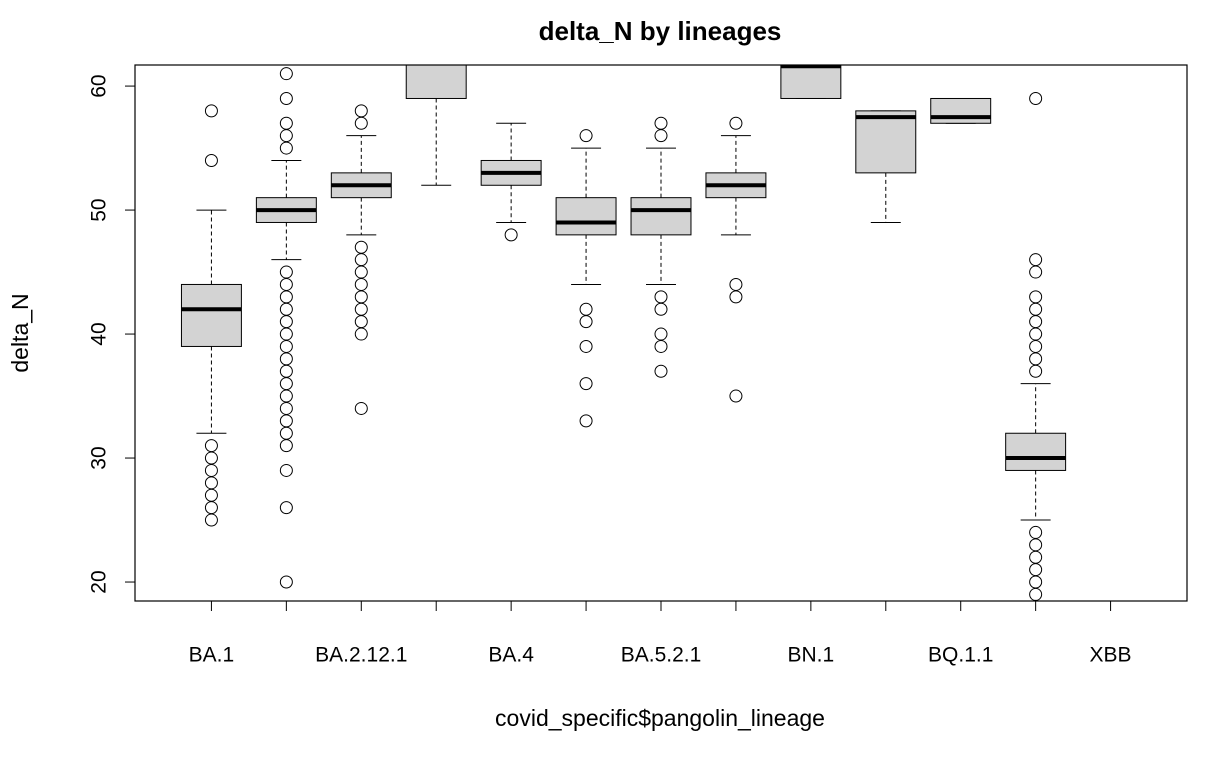 This screenshot has height=767, width=1216. Describe the element at coordinates (99, 581) in the screenshot. I see `y-tick-label: 20` at that location.